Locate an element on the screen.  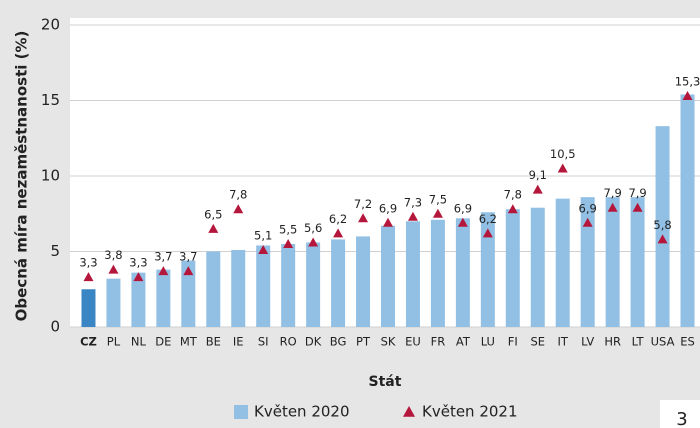
x-tick-label: HR is located at coordinates (612, 342).